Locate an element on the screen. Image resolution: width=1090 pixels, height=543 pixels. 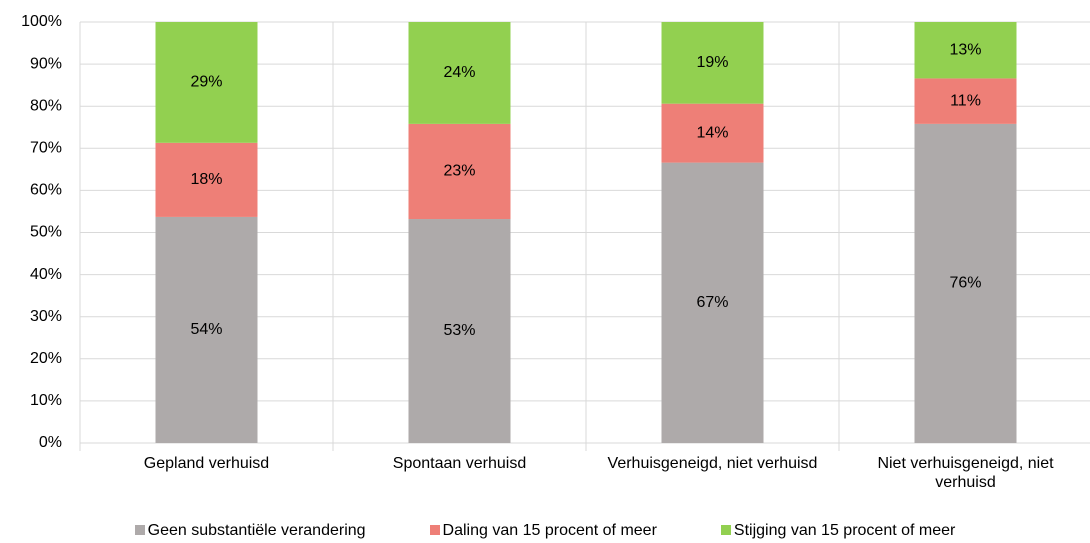
data-label: 18% is located at coordinates (206, 179).